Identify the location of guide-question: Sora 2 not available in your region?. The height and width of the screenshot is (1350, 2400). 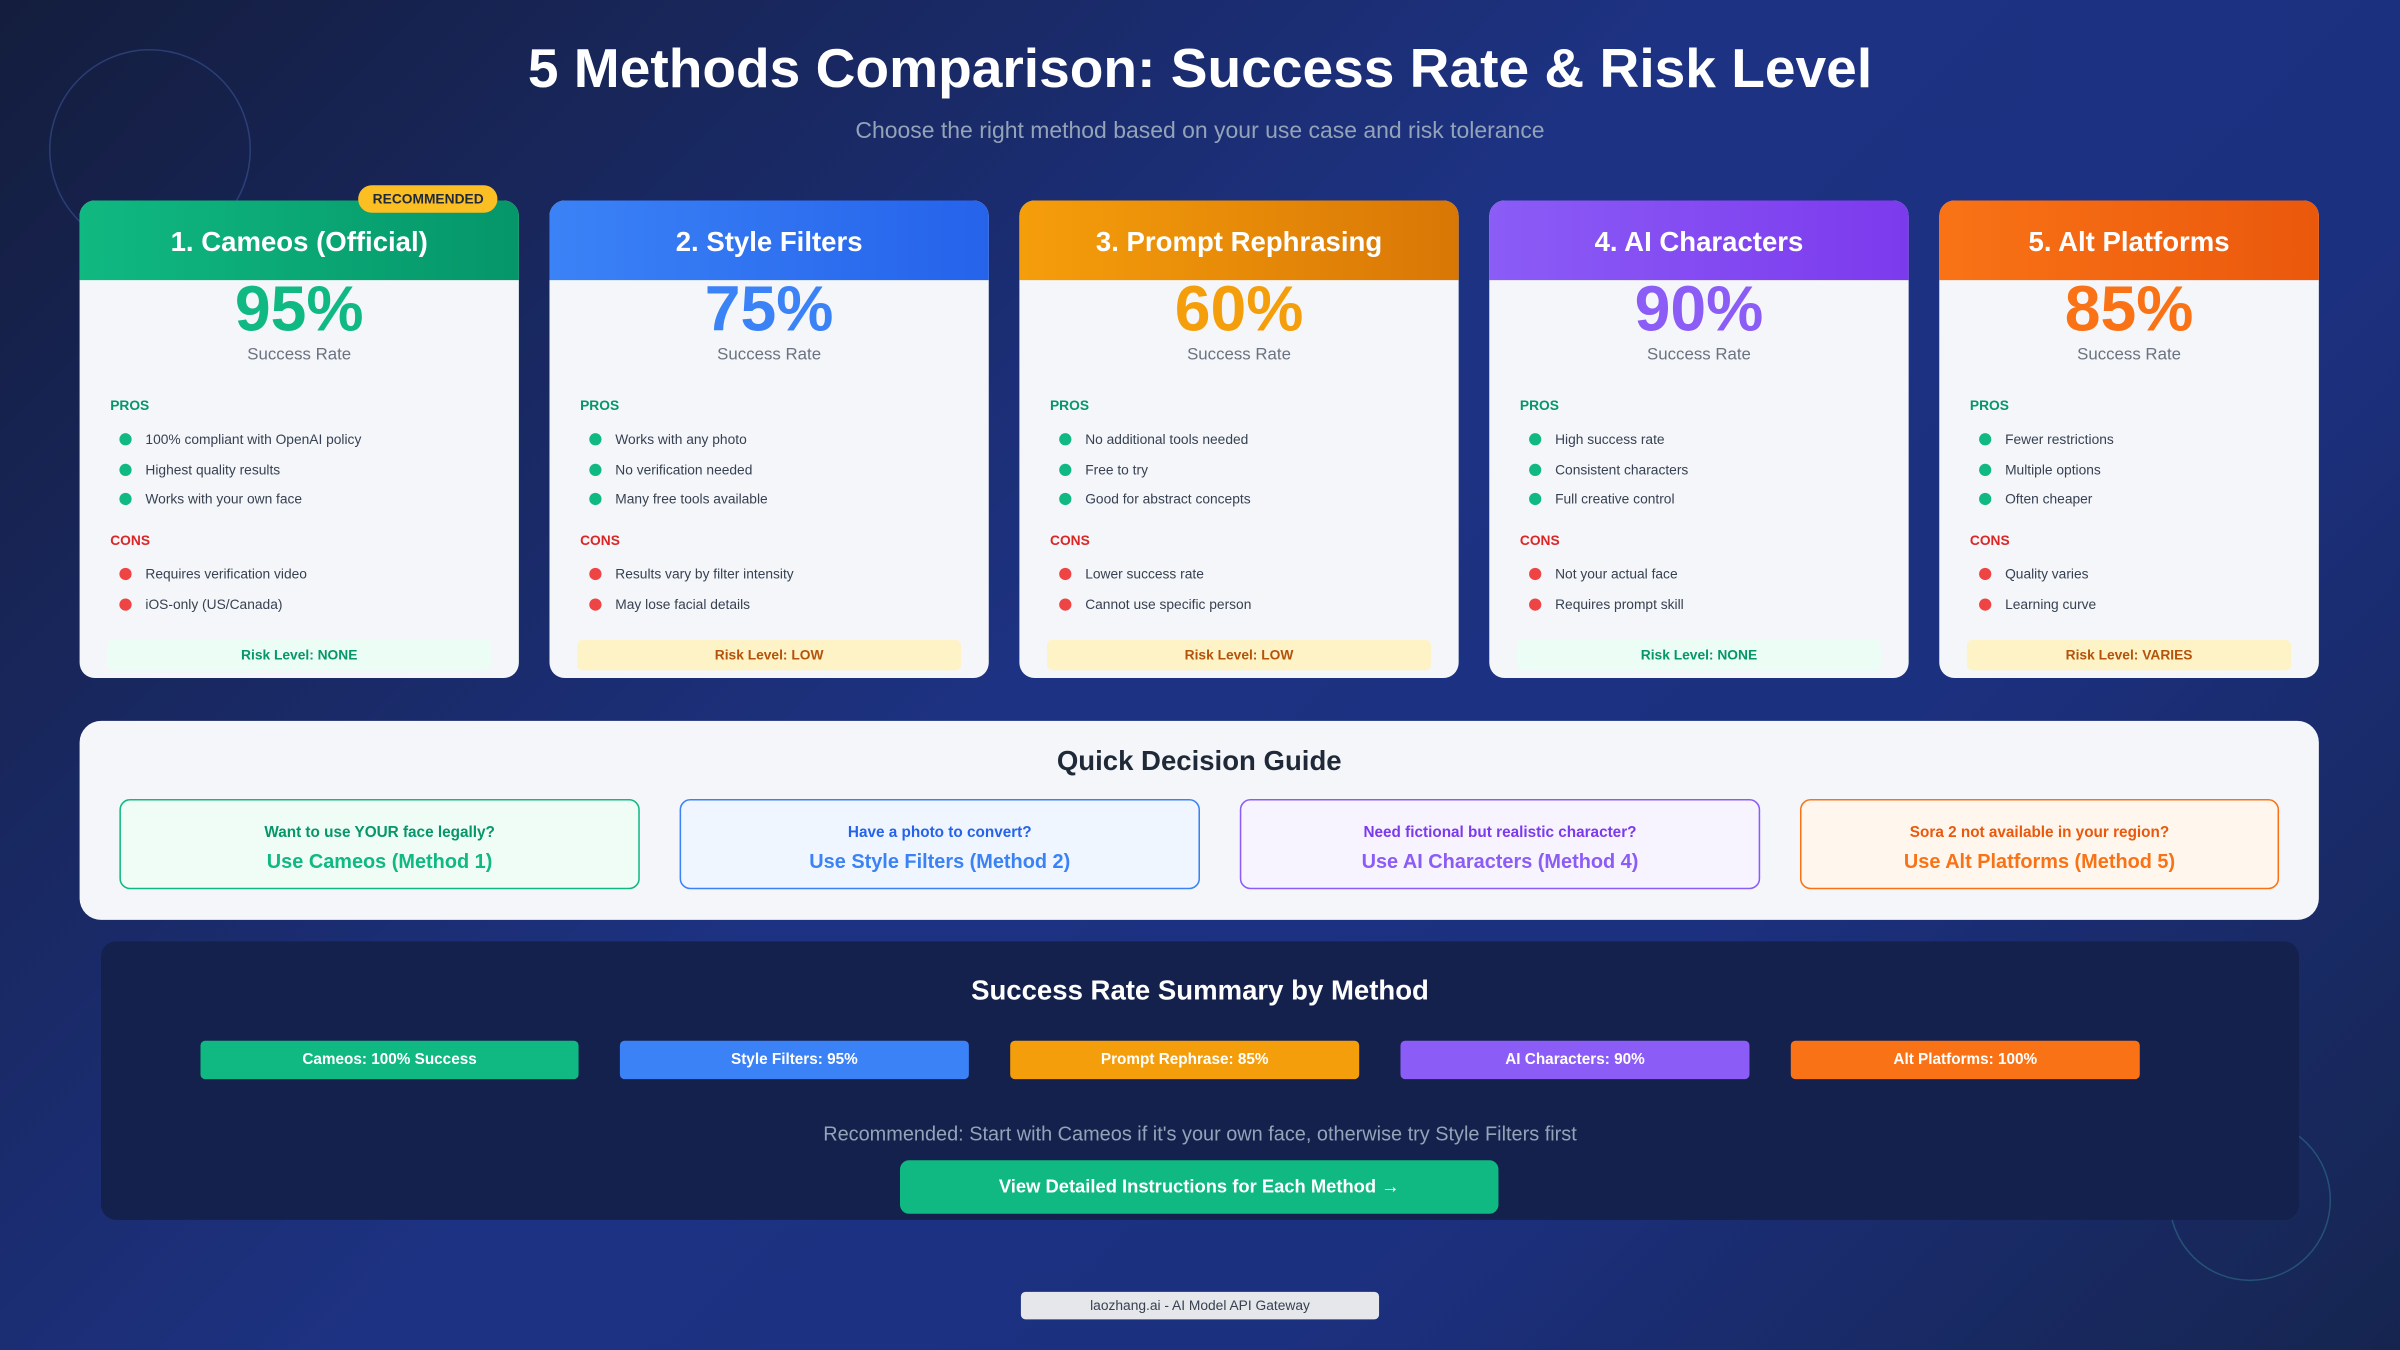
(2039, 833).